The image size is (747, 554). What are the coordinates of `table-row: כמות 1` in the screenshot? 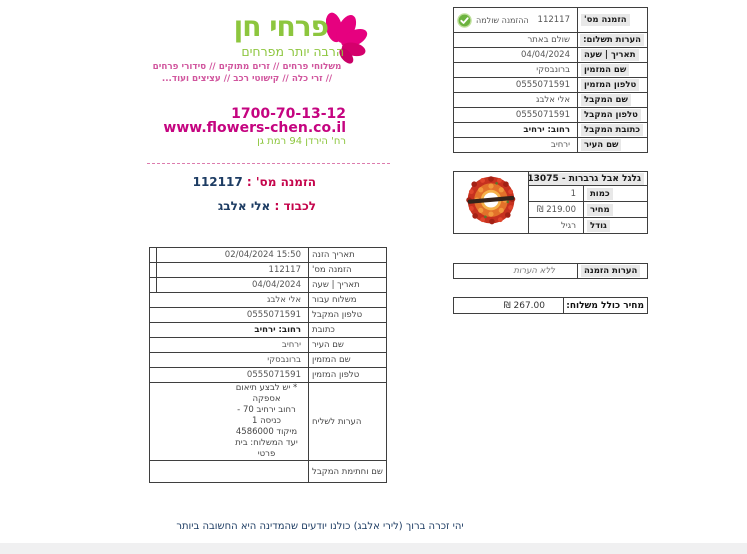 It's located at (551, 193).